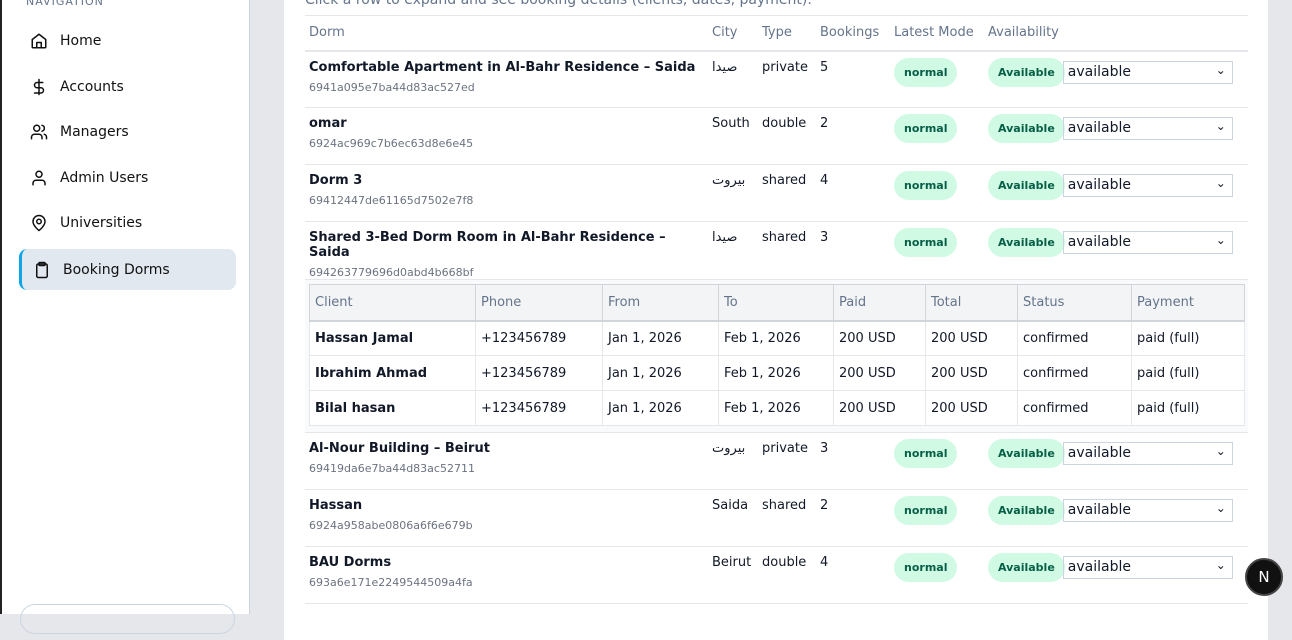 This screenshot has height=640, width=1292. I want to click on sidebar-item-label: Managers, so click(94, 131).